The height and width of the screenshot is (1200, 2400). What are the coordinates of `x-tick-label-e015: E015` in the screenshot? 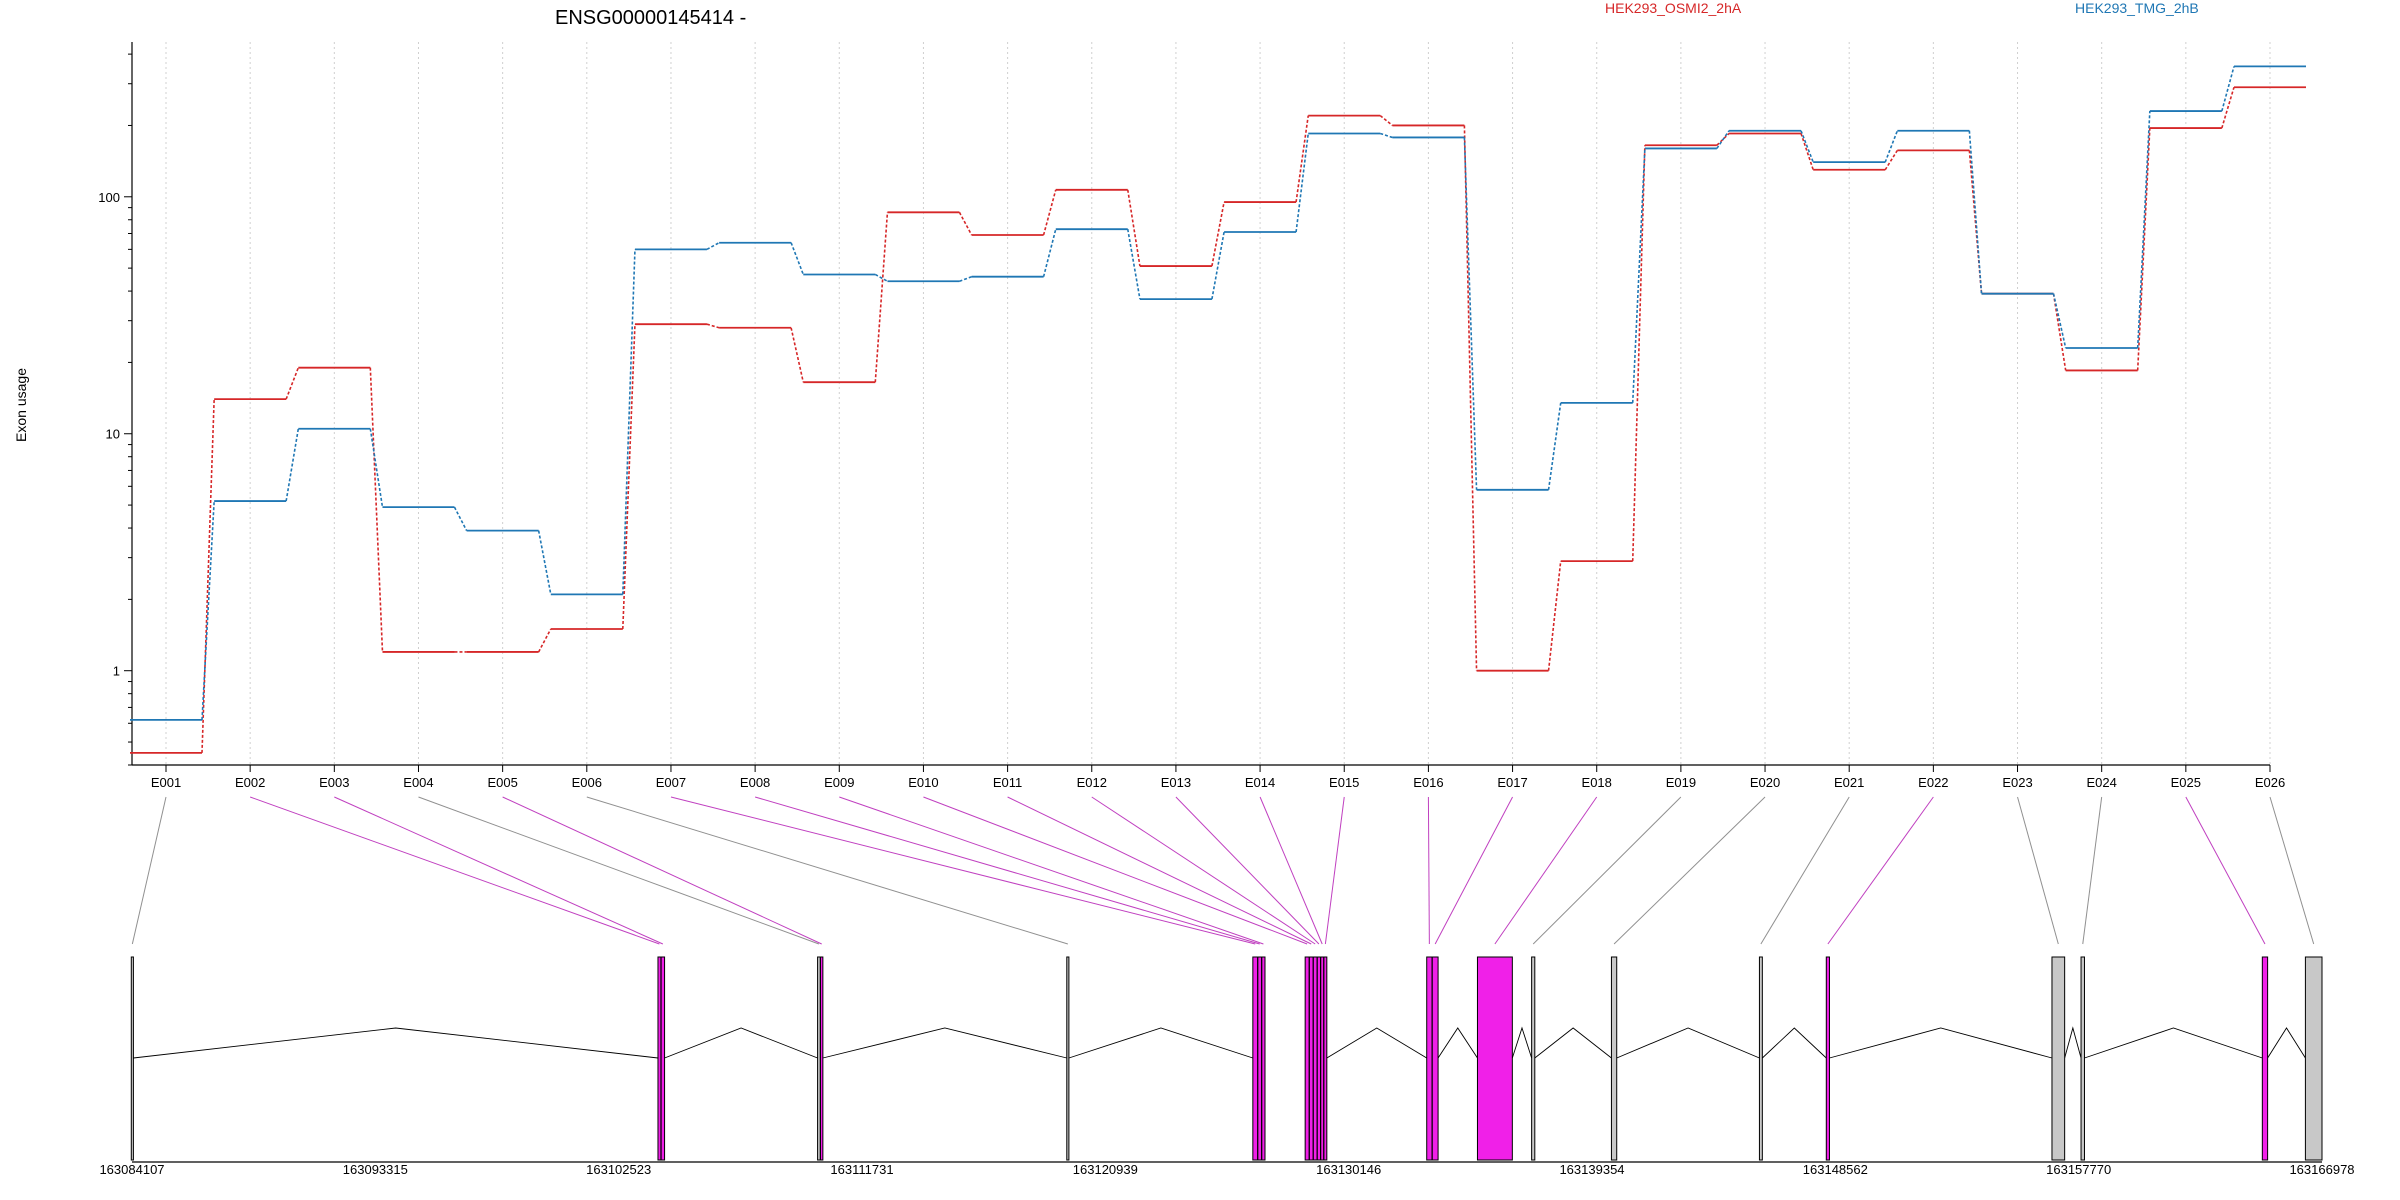 It's located at (1344, 782).